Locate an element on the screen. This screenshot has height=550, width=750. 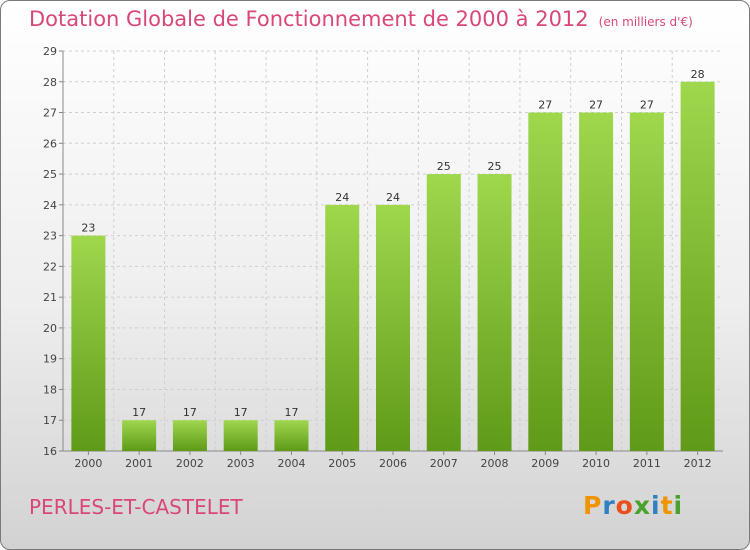
y-tick-label: 25 is located at coordinates (50, 174).